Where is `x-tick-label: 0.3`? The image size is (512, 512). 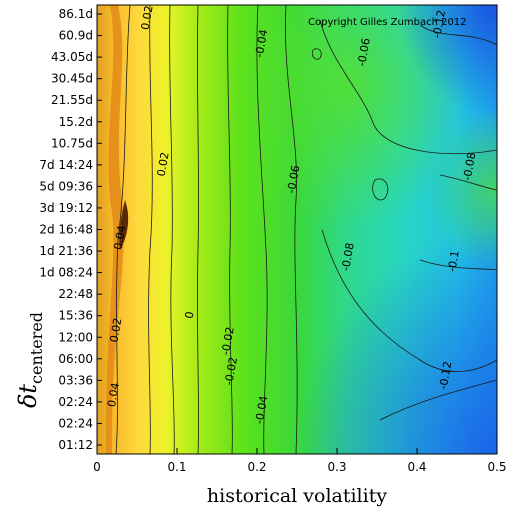
x-tick-label: 0.3 is located at coordinates (336, 467).